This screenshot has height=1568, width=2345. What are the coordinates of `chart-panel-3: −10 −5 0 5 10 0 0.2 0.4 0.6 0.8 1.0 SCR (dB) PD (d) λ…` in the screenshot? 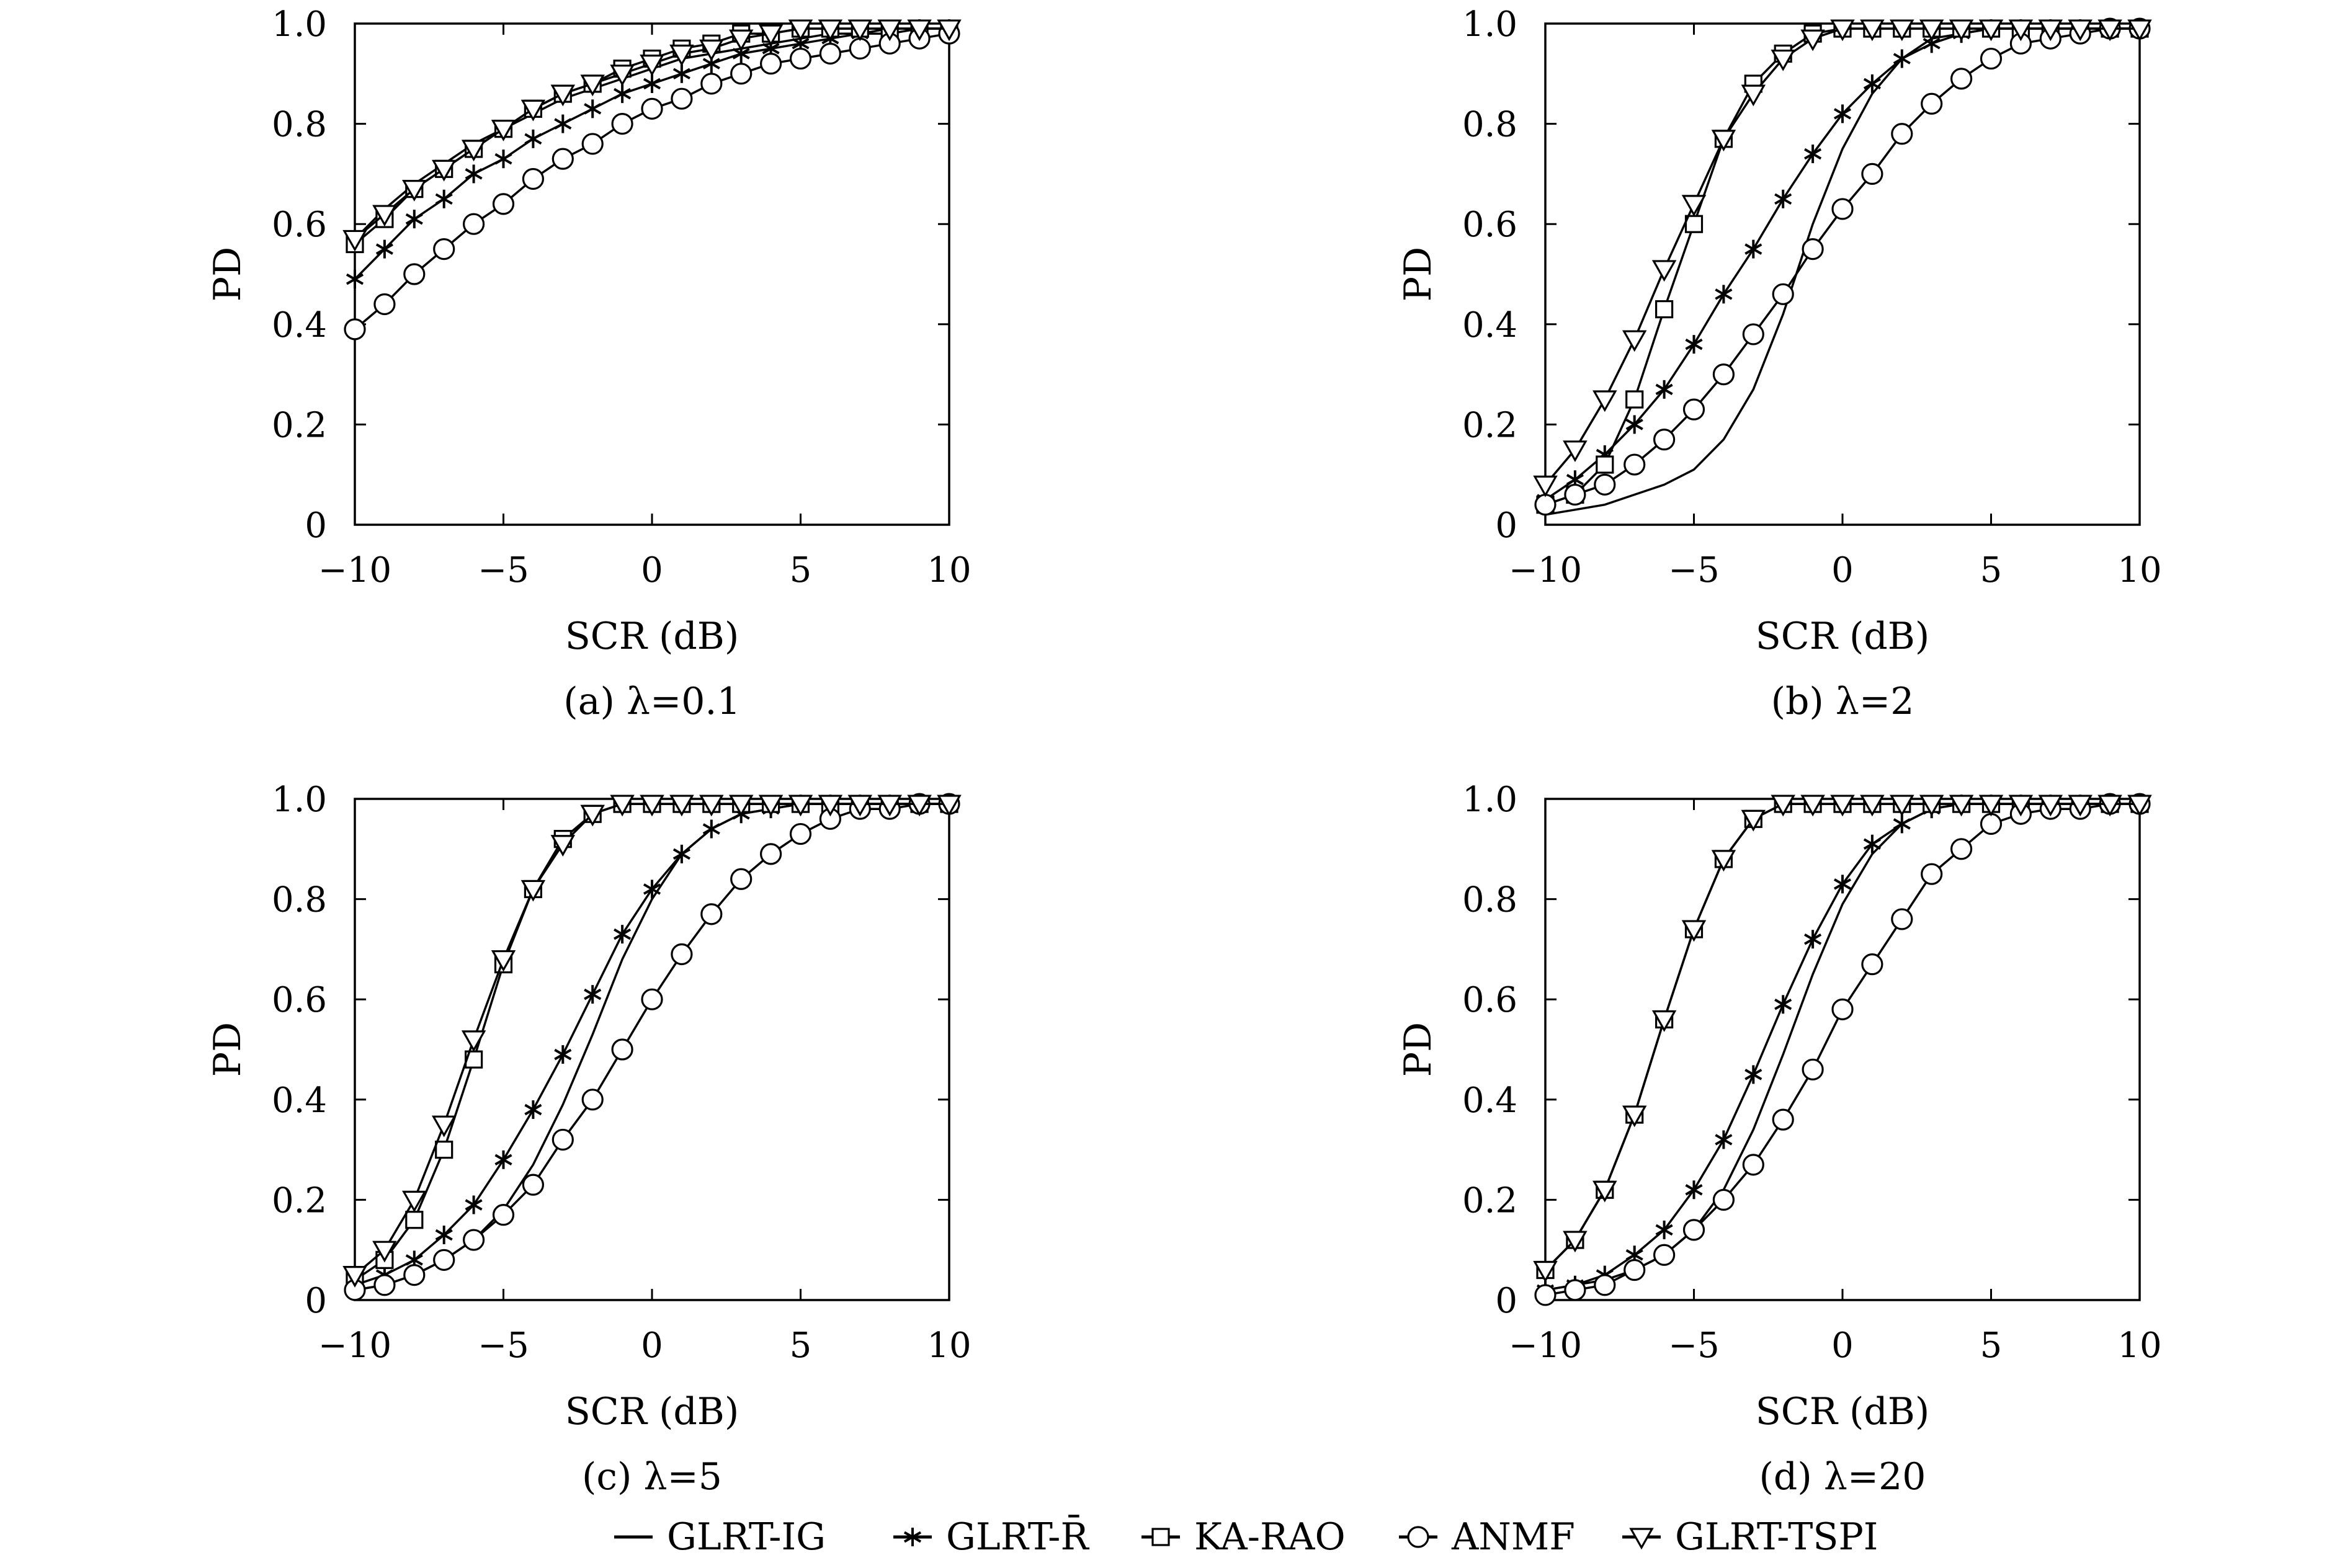 It's located at (1779, 1139).